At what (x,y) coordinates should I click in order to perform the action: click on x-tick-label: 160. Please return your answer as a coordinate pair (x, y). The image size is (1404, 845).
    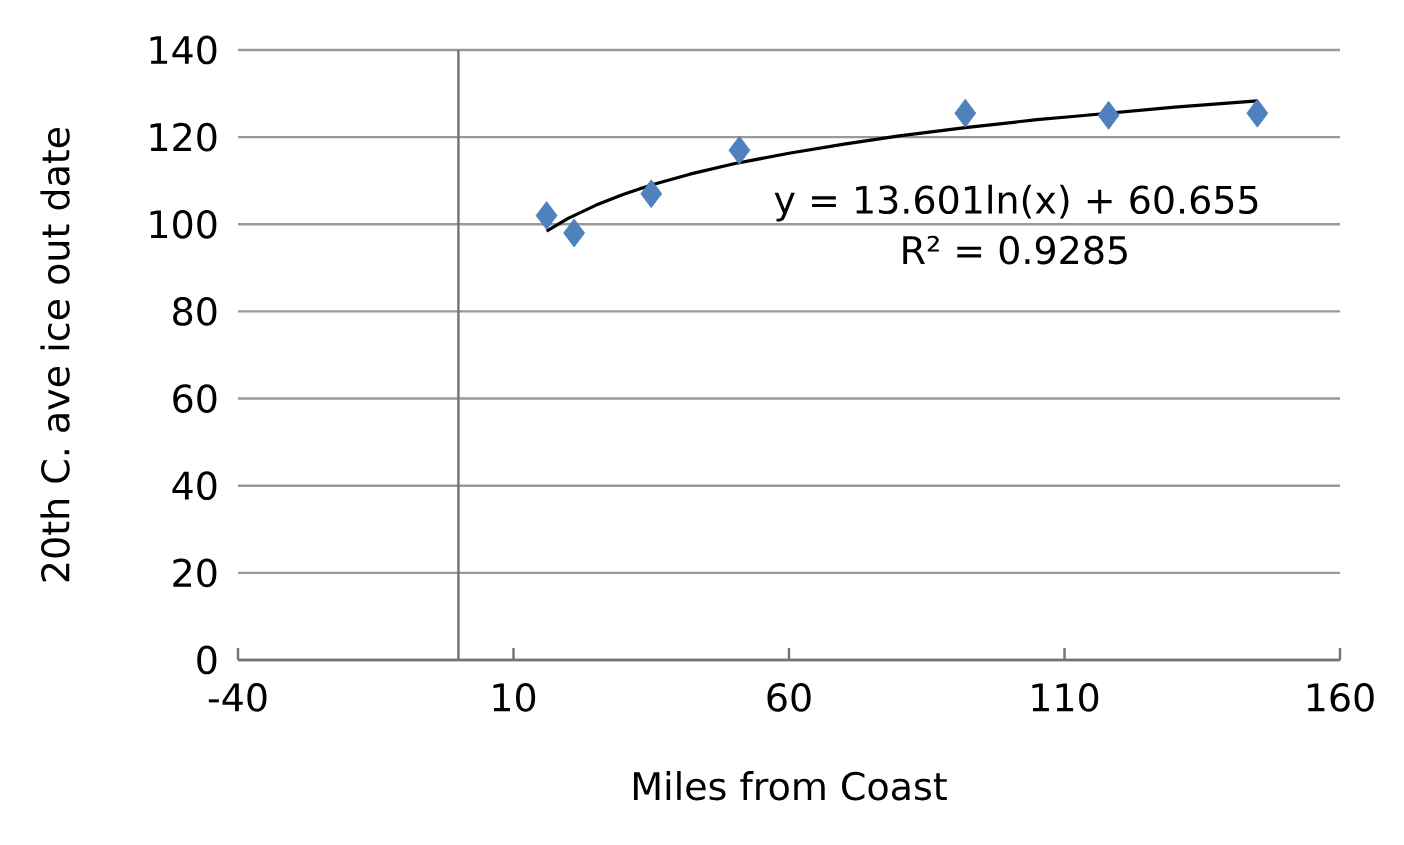
    Looking at the image, I should click on (1340, 697).